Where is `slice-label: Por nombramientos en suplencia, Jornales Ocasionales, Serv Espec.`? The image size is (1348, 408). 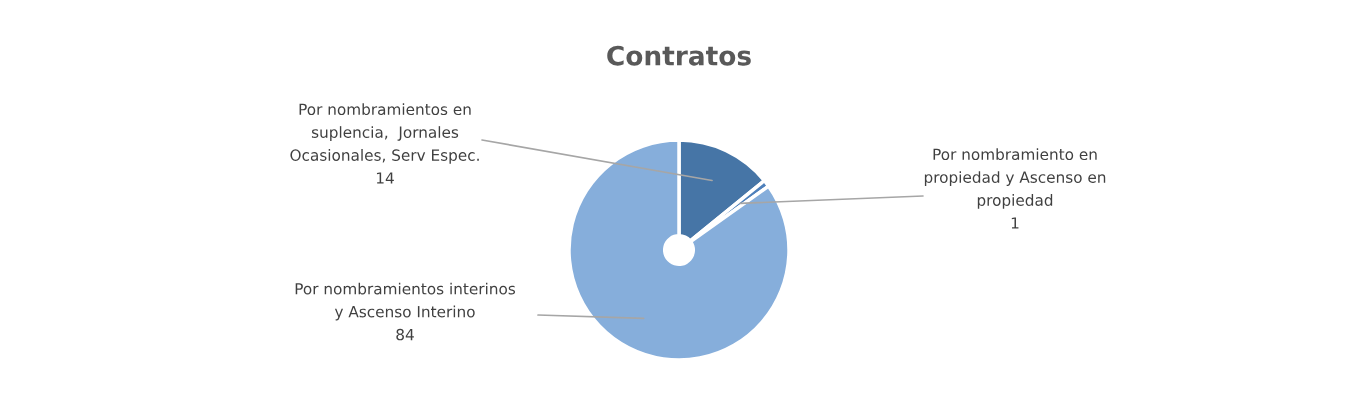 slice-label: Por nombramientos en suplencia, Jornales Ocasionales, Serv Espec. is located at coordinates (384, 133).